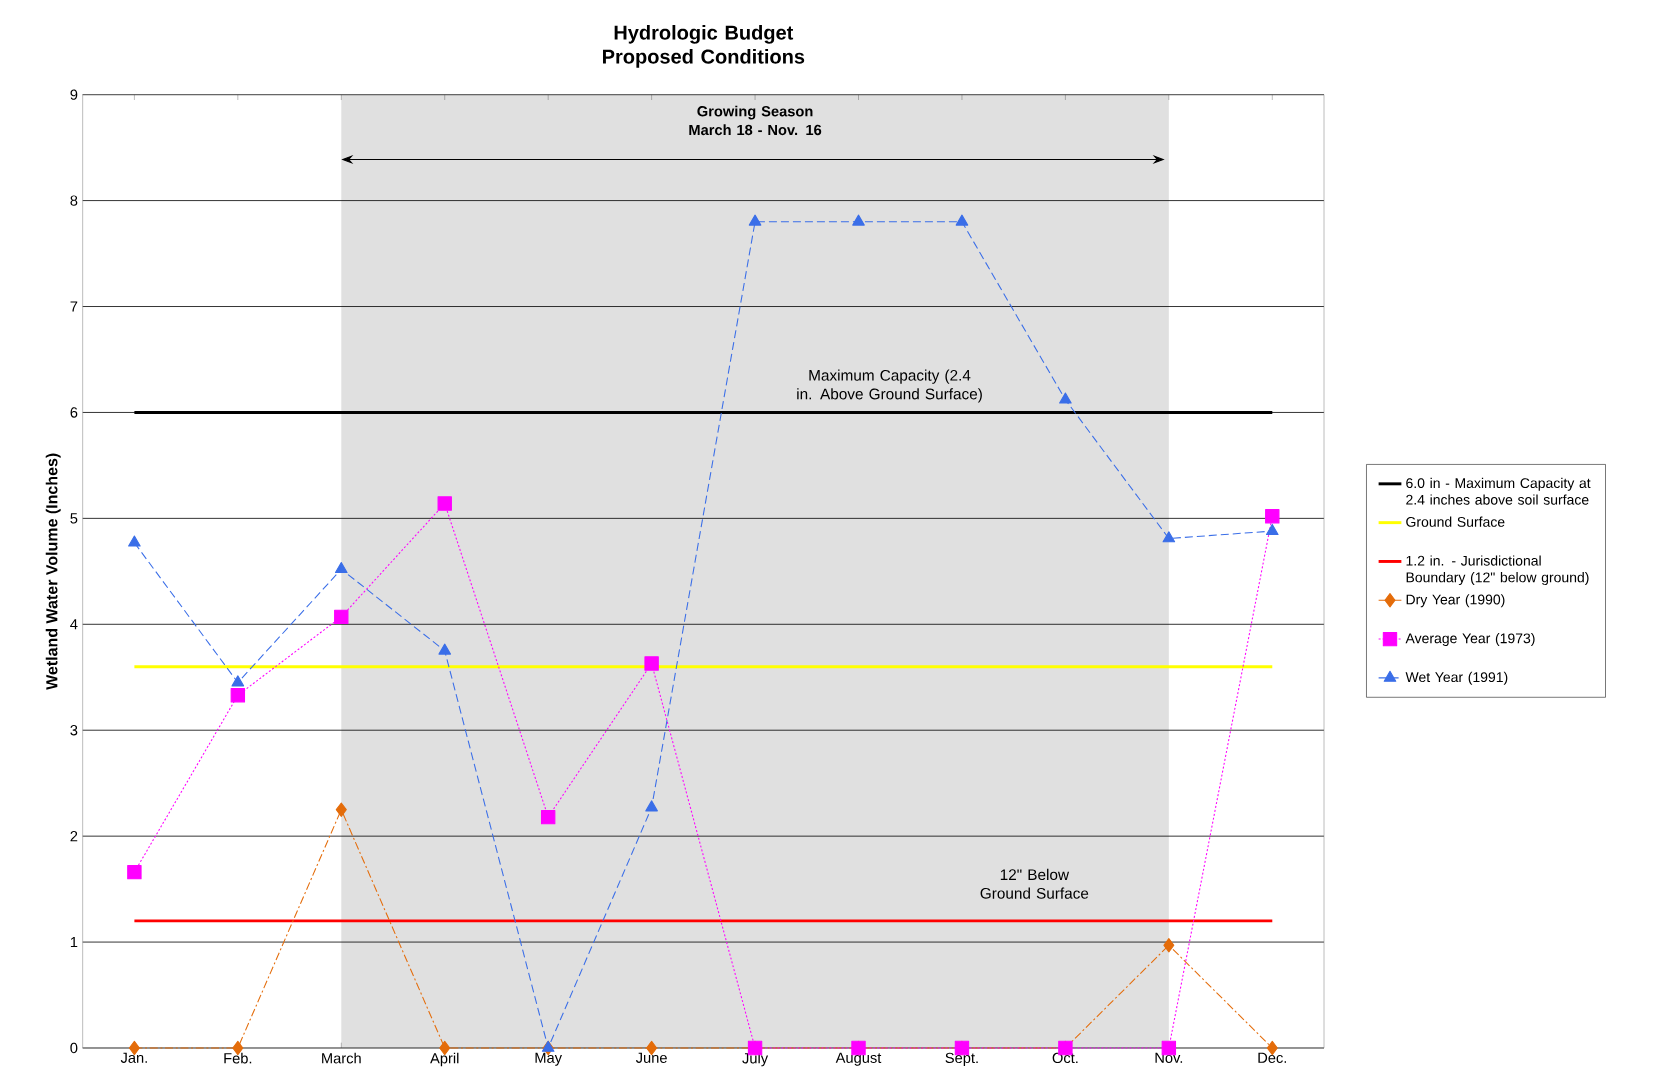 This screenshot has width=1664, height=1085. Describe the element at coordinates (961, 1059) in the screenshot. I see `x-tick-label: Sept.` at that location.